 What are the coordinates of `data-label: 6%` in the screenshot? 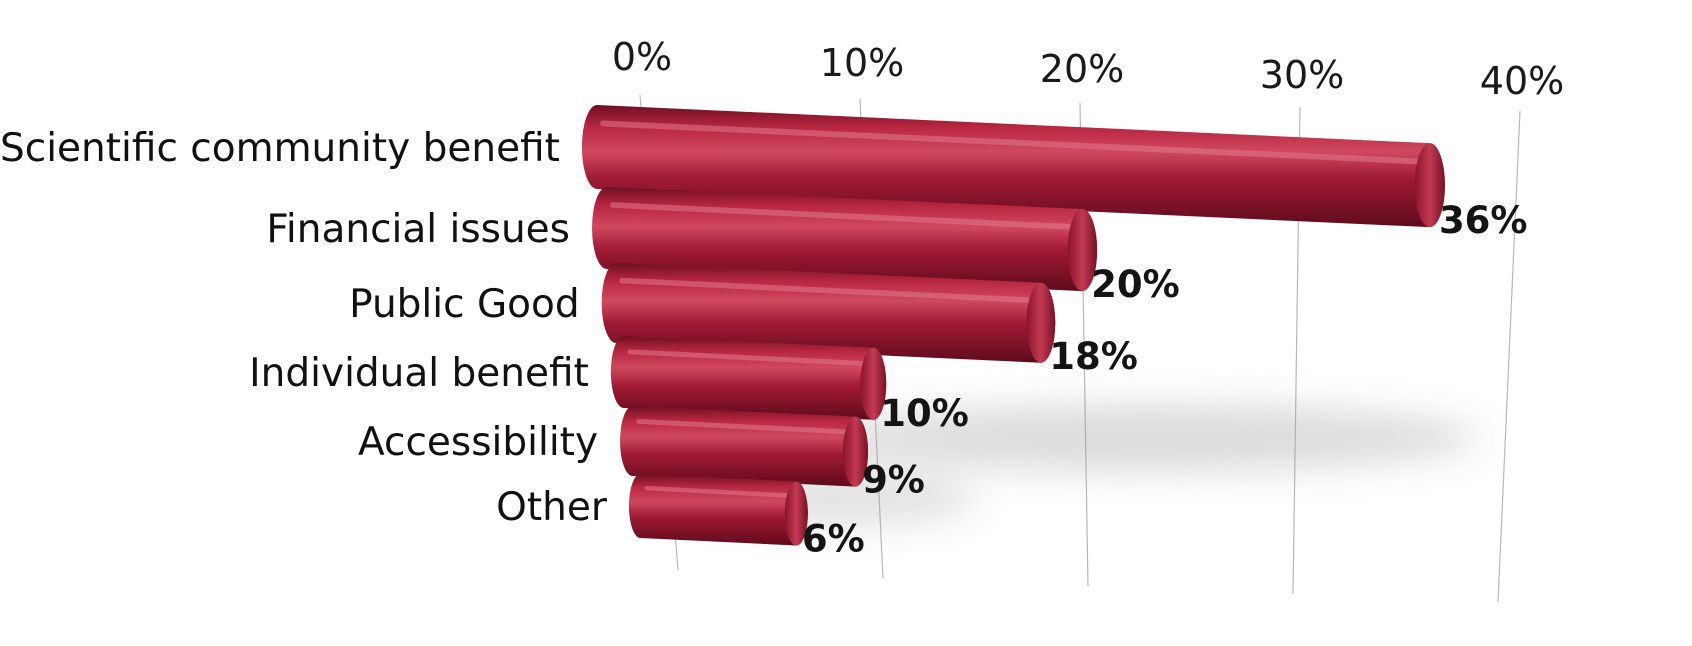 It's located at (833, 539).